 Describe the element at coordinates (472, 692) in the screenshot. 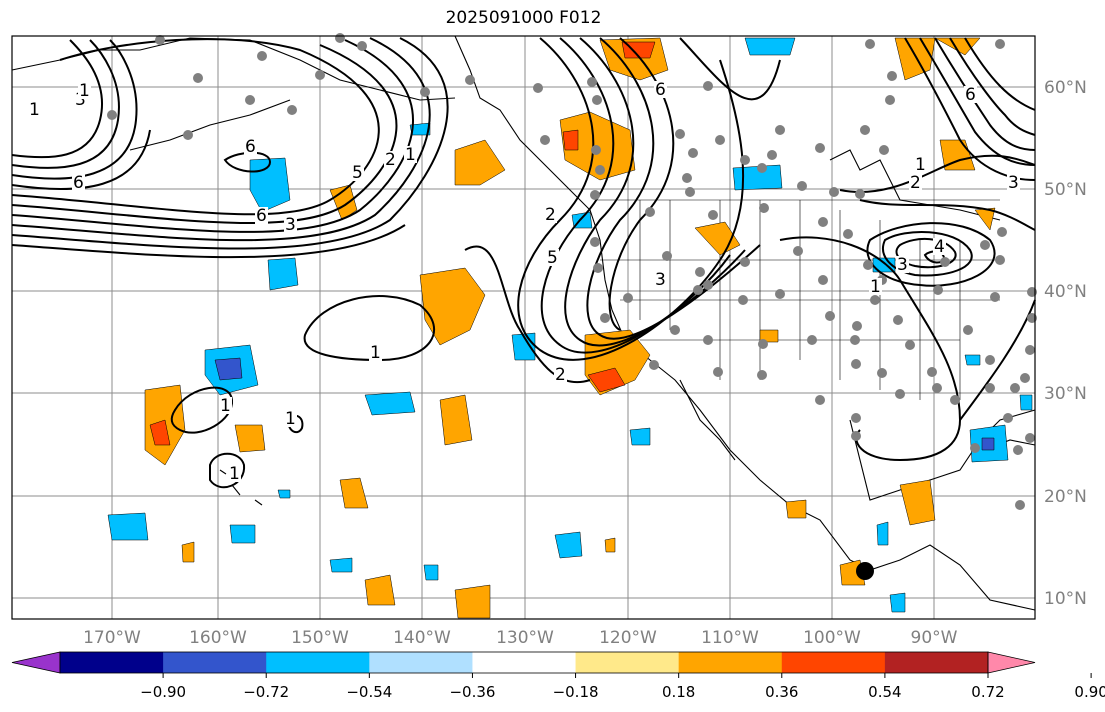

I see `colorbar-tick-label: −0.36` at that location.